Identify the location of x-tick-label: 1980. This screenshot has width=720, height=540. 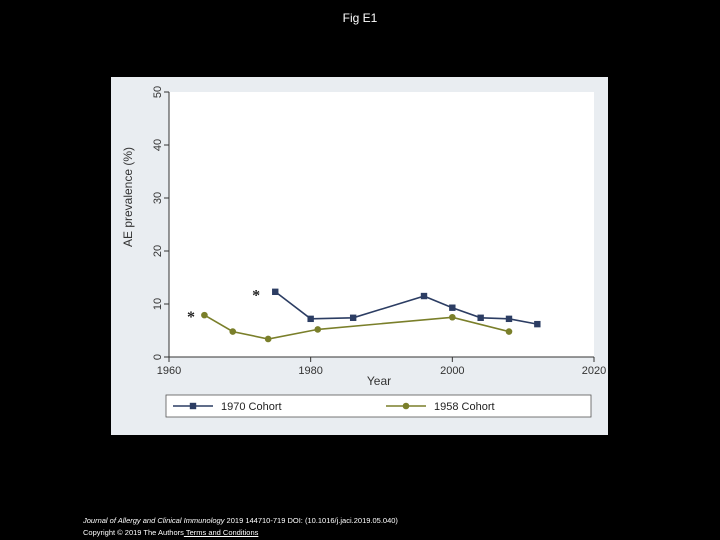
(310, 371).